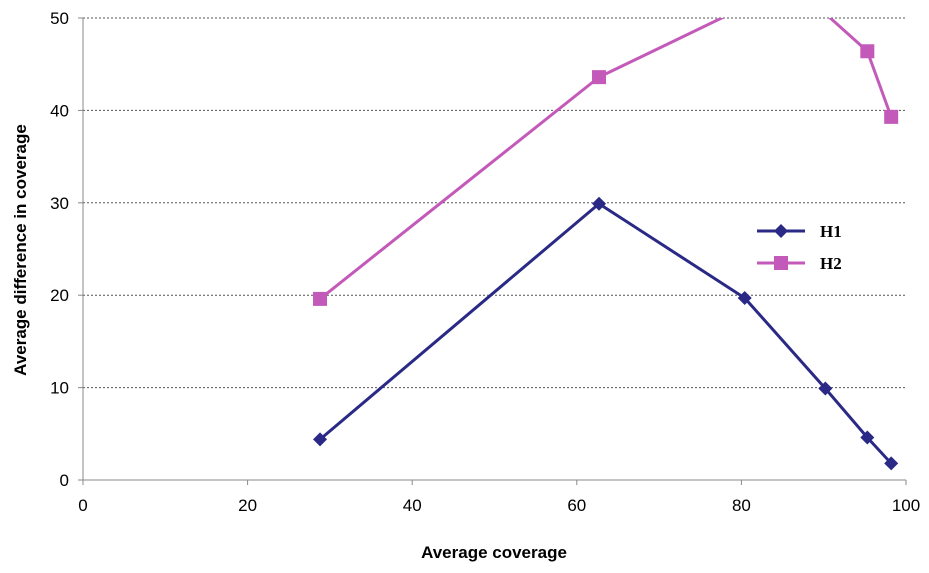 The image size is (929, 573). I want to click on y-tick-label: 50, so click(59, 18).